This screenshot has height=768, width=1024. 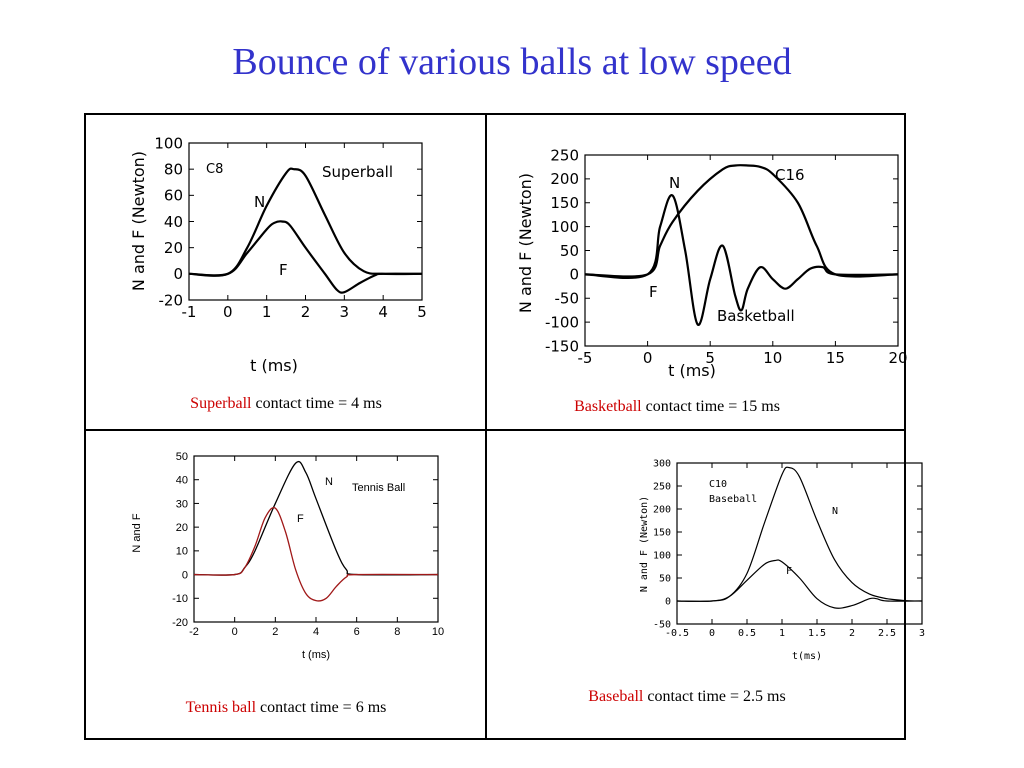 What do you see at coordinates (316, 403) in the screenshot?
I see `caption-text: contact time = 4 ms` at bounding box center [316, 403].